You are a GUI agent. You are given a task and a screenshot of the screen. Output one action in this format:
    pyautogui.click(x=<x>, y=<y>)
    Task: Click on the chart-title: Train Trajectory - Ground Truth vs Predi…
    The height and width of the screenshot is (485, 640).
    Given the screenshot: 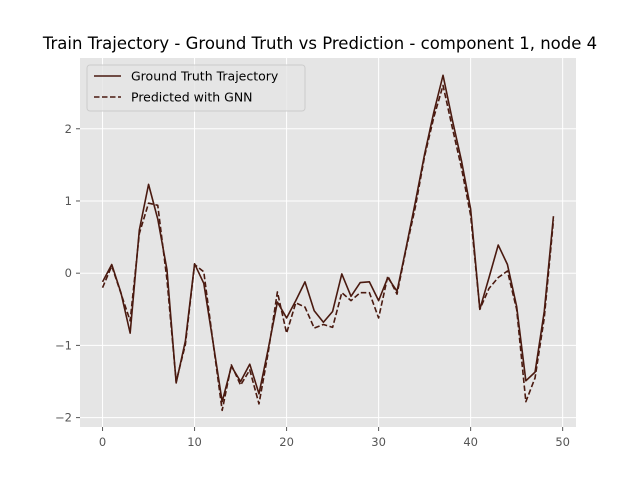 What is the action you would take?
    pyautogui.click(x=319, y=43)
    